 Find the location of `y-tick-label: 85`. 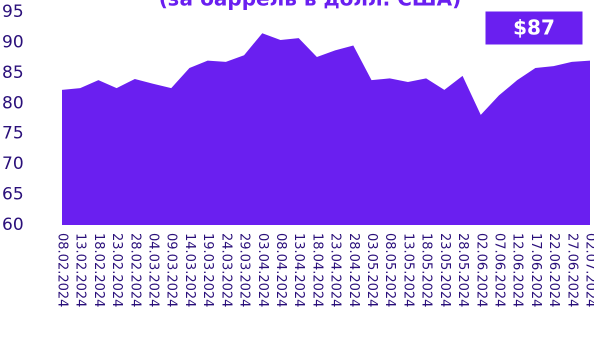

y-tick-label: 85 is located at coordinates (13, 73).